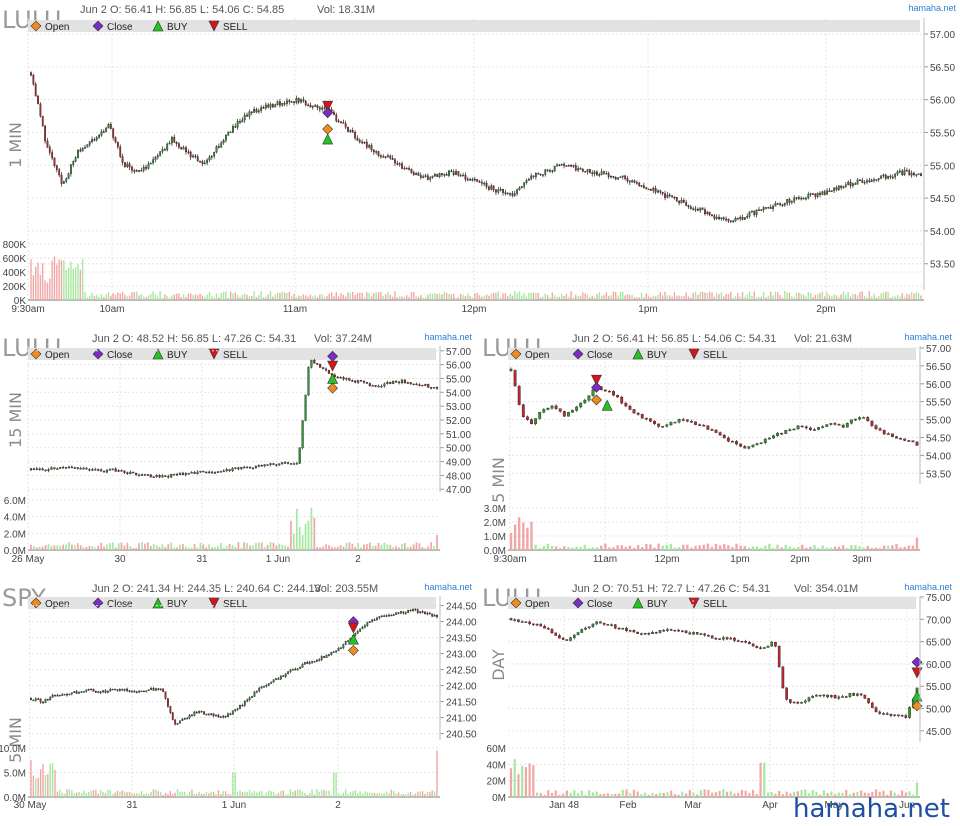  Describe the element at coordinates (942, 232) in the screenshot. I see `y-tick-label: 54.00` at that location.